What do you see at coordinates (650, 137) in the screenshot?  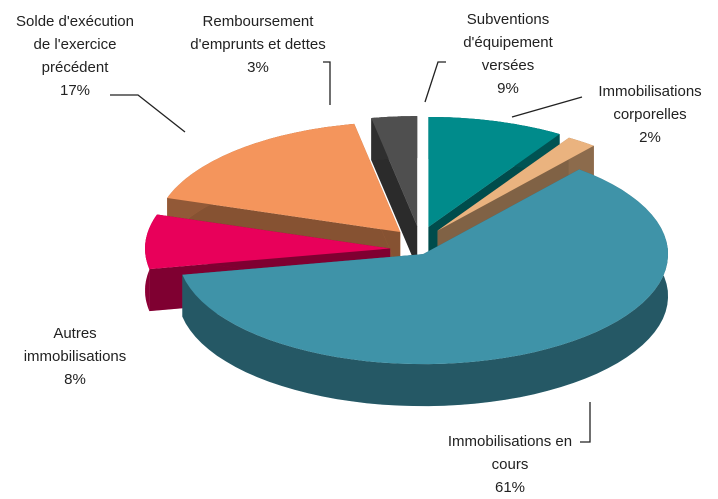 I see `percent-label: 2%` at bounding box center [650, 137].